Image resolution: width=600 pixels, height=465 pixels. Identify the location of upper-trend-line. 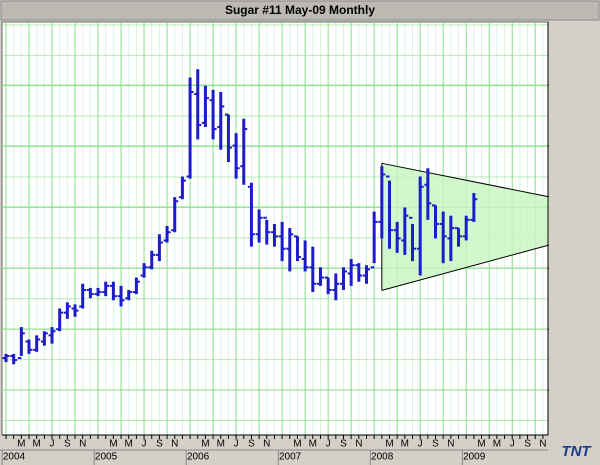
(466, 180).